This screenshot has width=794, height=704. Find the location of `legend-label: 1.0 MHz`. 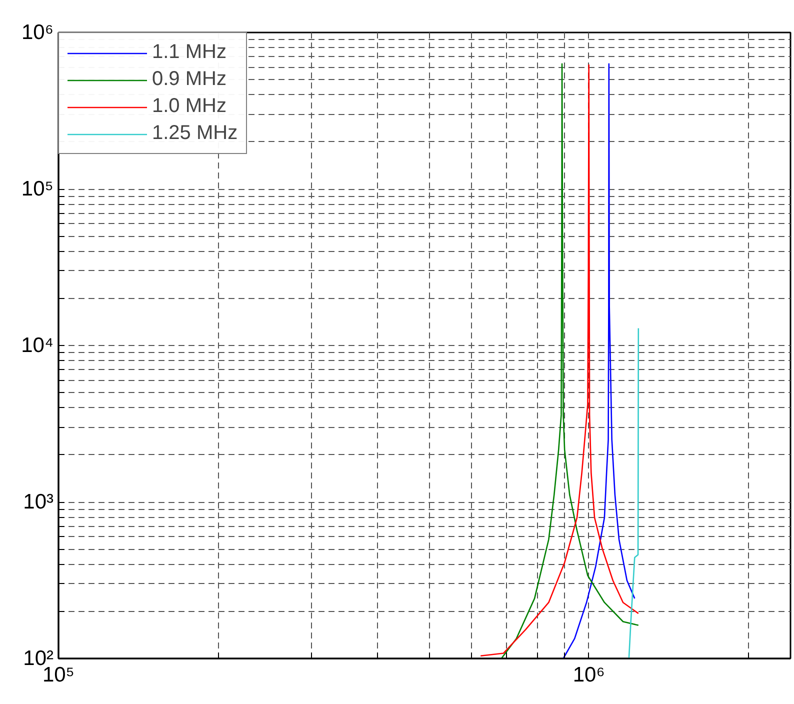

legend-label: 1.0 MHz is located at coordinates (189, 106).